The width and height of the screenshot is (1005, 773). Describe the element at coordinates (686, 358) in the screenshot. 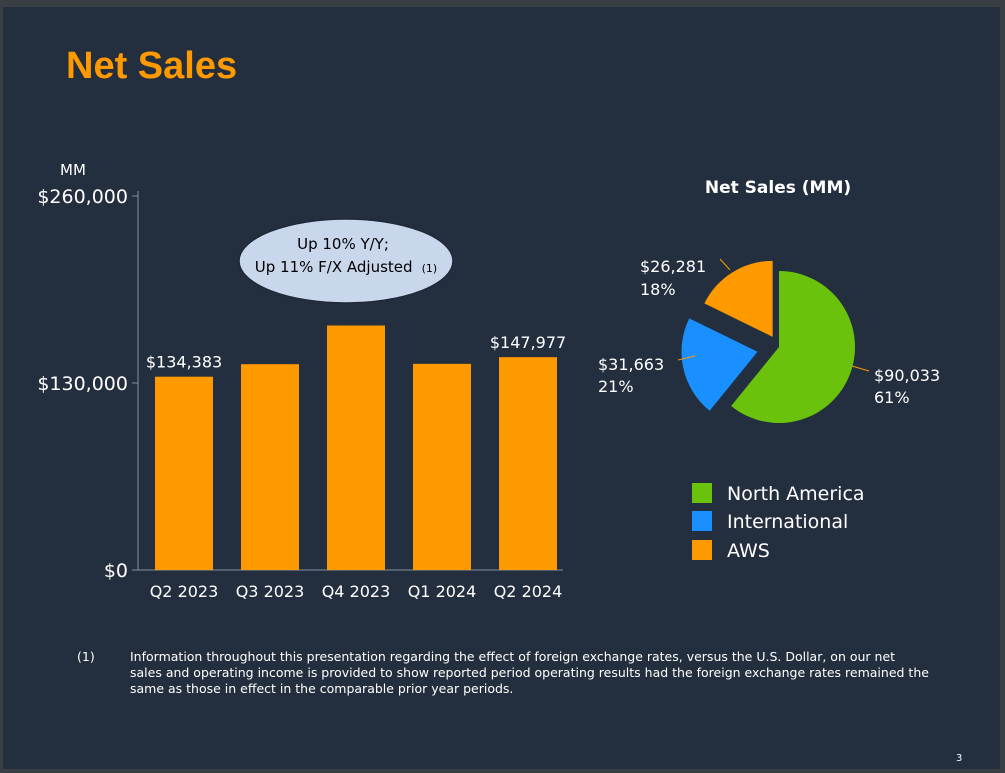

I see `pie-leader-intl` at that location.